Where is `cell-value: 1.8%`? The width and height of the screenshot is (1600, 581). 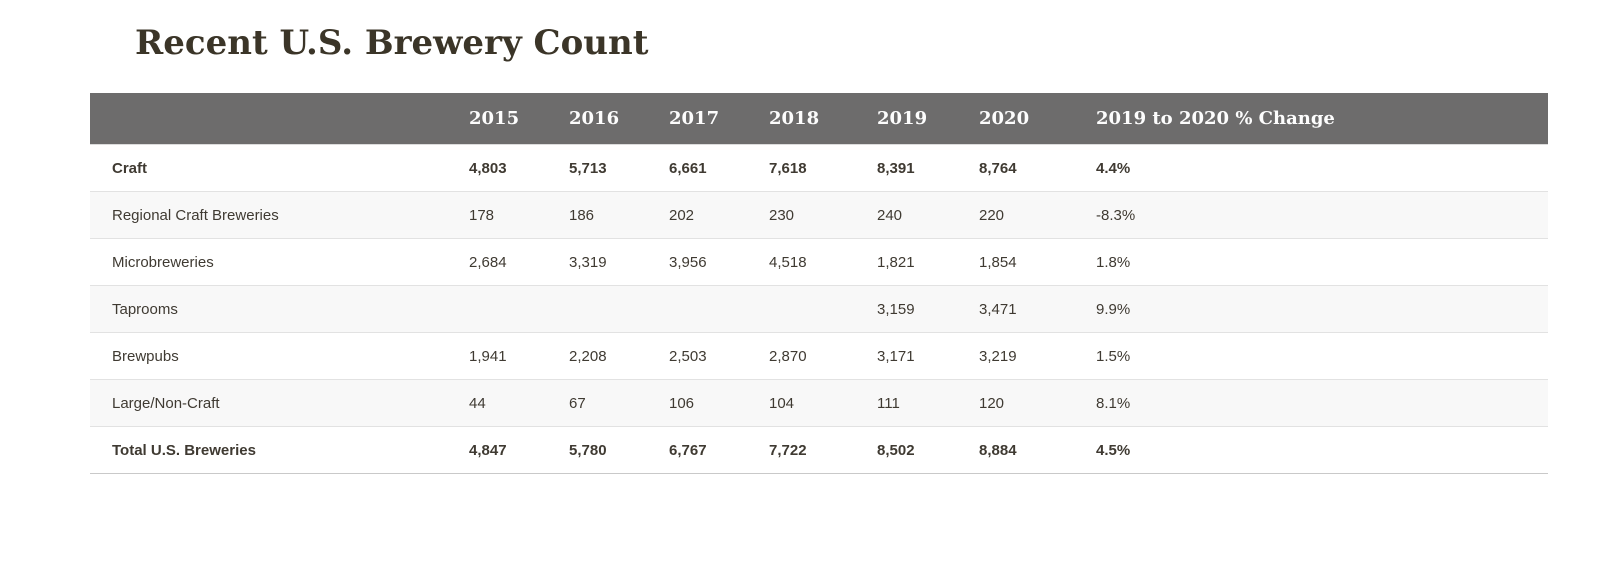
cell-value: 1.8% is located at coordinates (1311, 262).